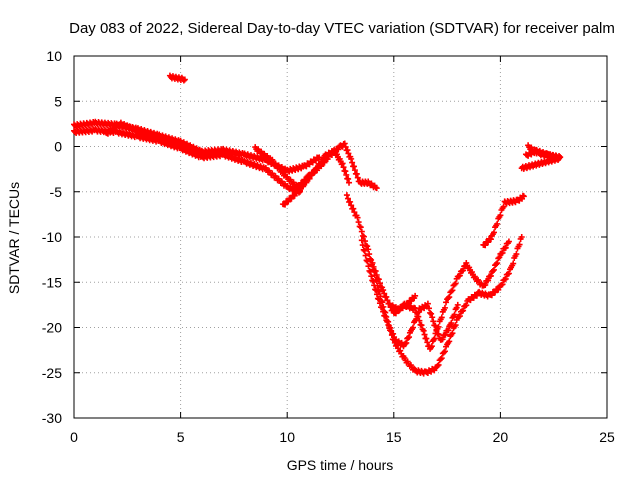  I want to click on x-tick-label: 5, so click(181, 437).